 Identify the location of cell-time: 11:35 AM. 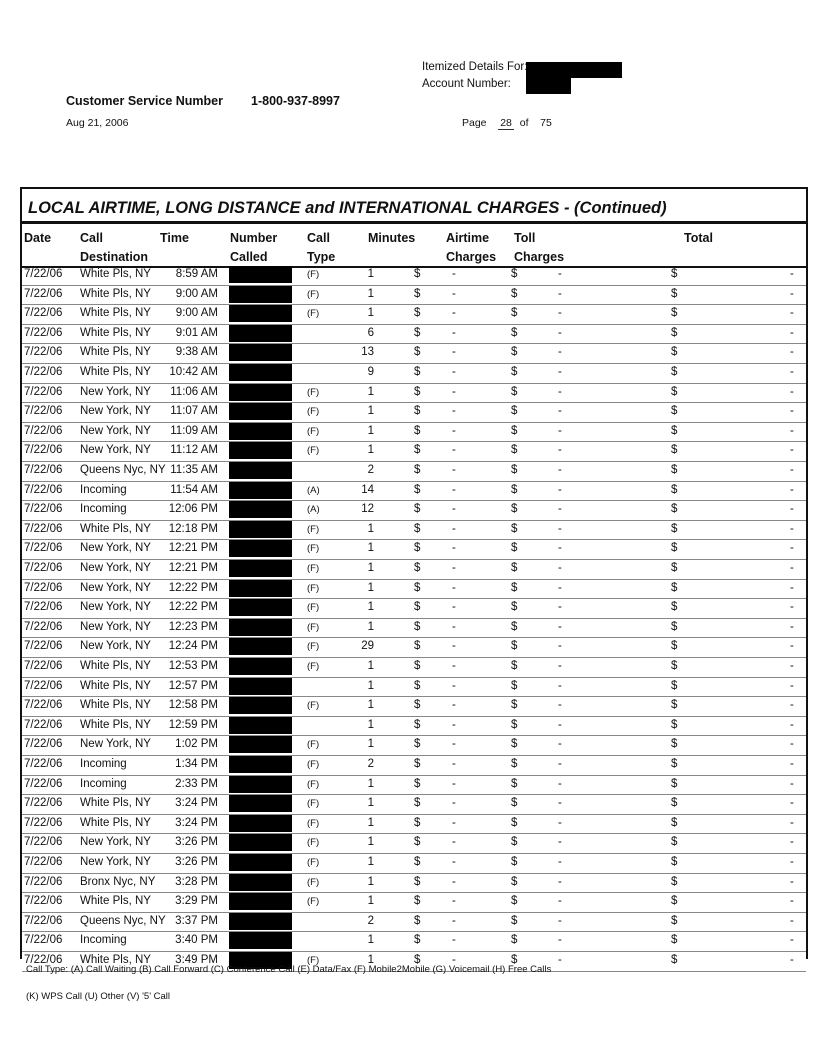
(194, 470).